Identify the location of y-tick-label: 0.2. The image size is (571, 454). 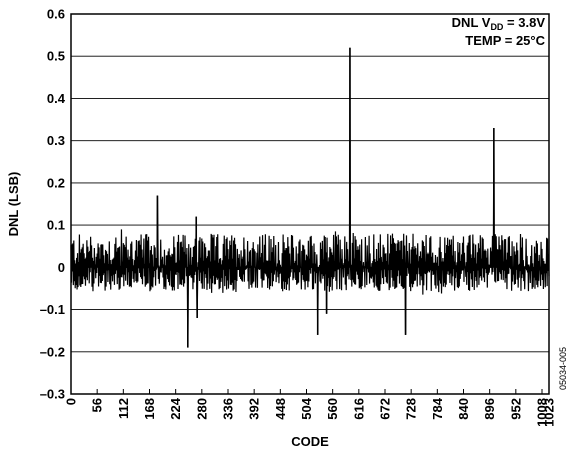
(56, 182).